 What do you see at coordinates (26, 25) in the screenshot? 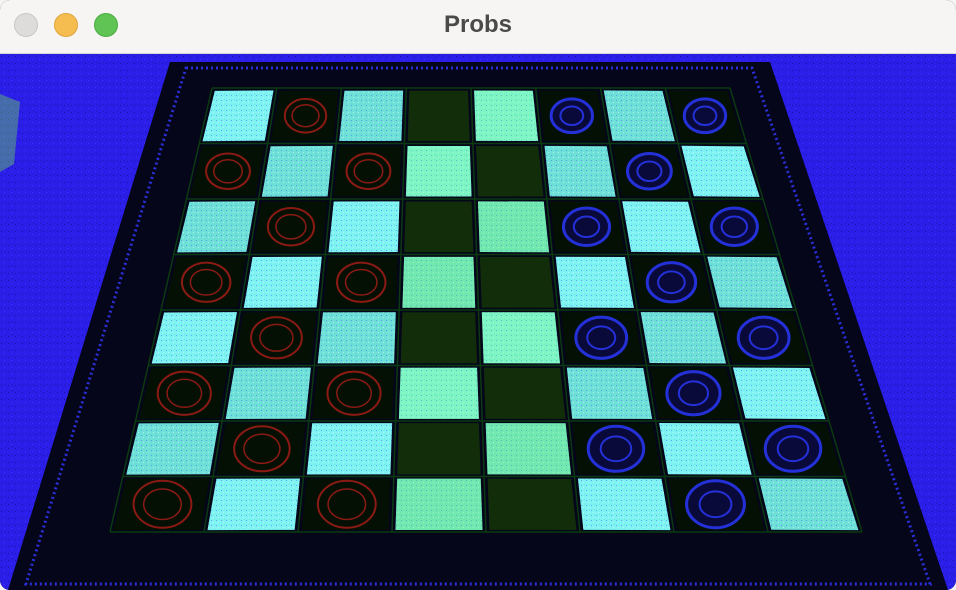
I see `close-button` at bounding box center [26, 25].